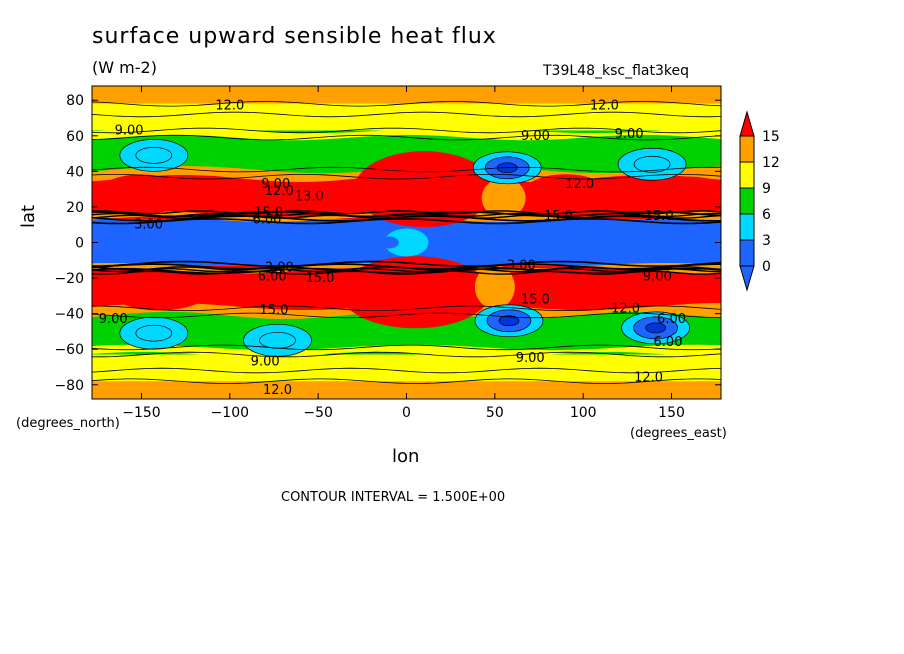 This screenshot has width=904, height=654. What do you see at coordinates (406, 456) in the screenshot?
I see `x-axis-label: lon` at bounding box center [406, 456].